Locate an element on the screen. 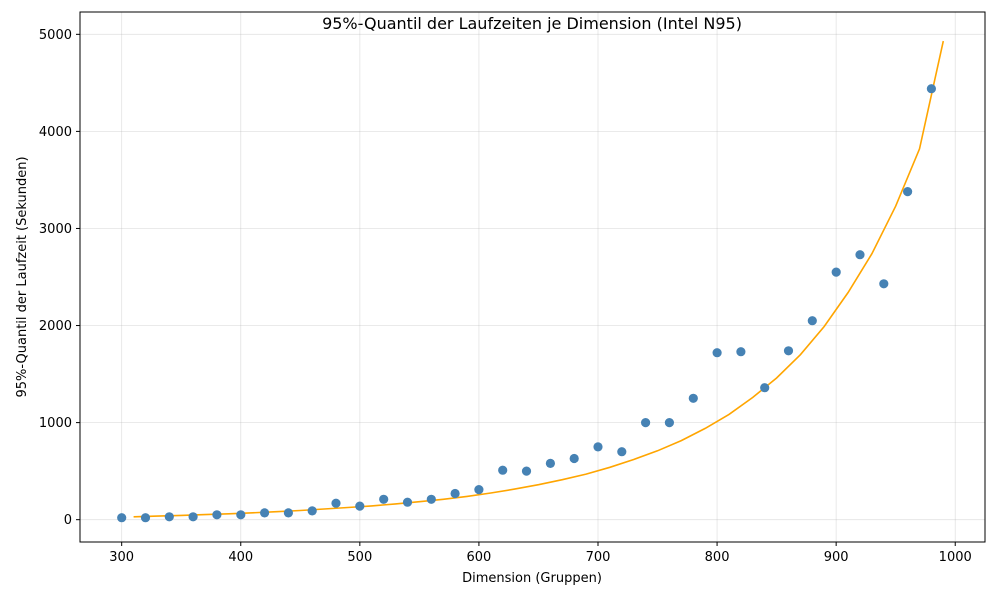 This screenshot has width=1000, height=600. x-tick-label: 700 is located at coordinates (598, 557).